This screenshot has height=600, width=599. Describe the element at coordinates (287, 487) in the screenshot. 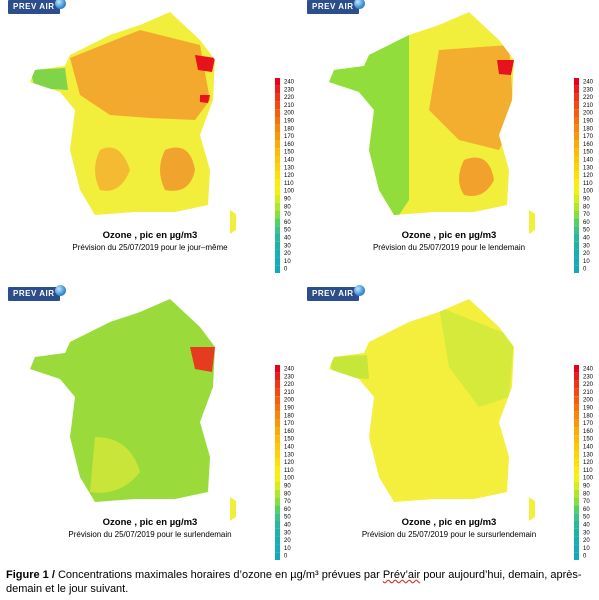

I see `legend-tick-label: 90` at that location.